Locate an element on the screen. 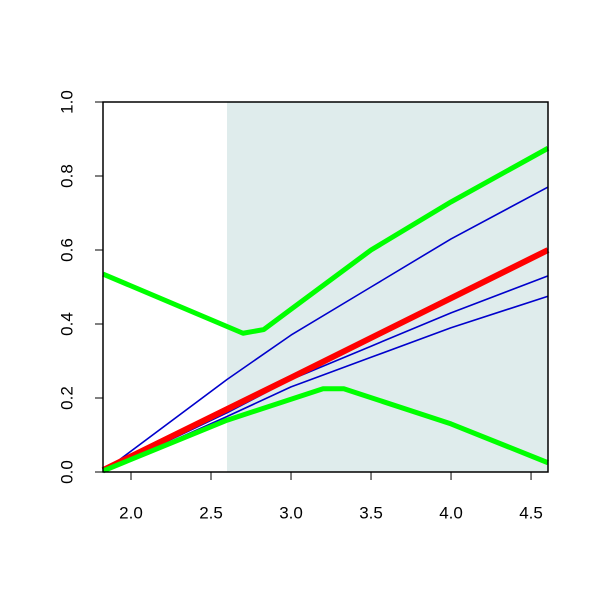  y-tick-label: 0.6 is located at coordinates (66, 250).